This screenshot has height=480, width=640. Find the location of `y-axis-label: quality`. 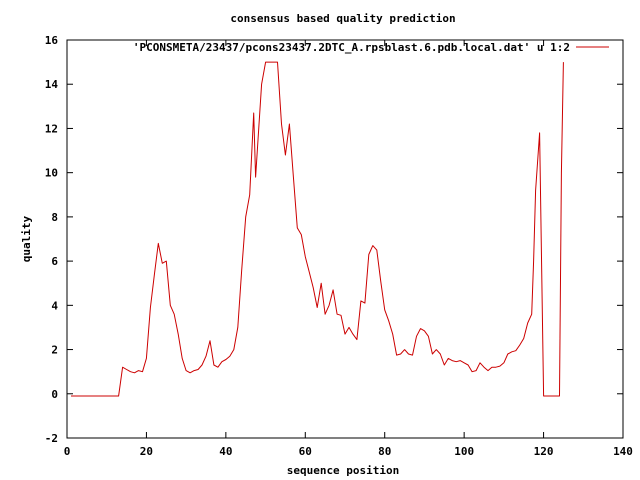

y-axis-label: quality is located at coordinates (26, 238).